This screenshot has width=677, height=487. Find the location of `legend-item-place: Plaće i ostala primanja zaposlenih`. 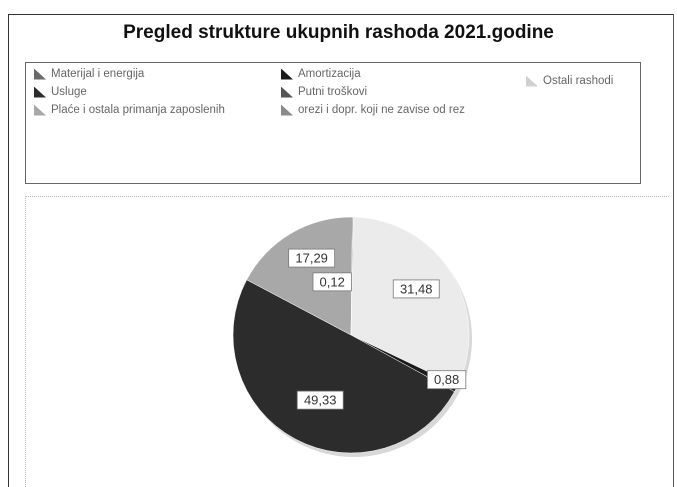

legend-item-place: Plaće i ostala primanja zaposlenih is located at coordinates (129, 110).